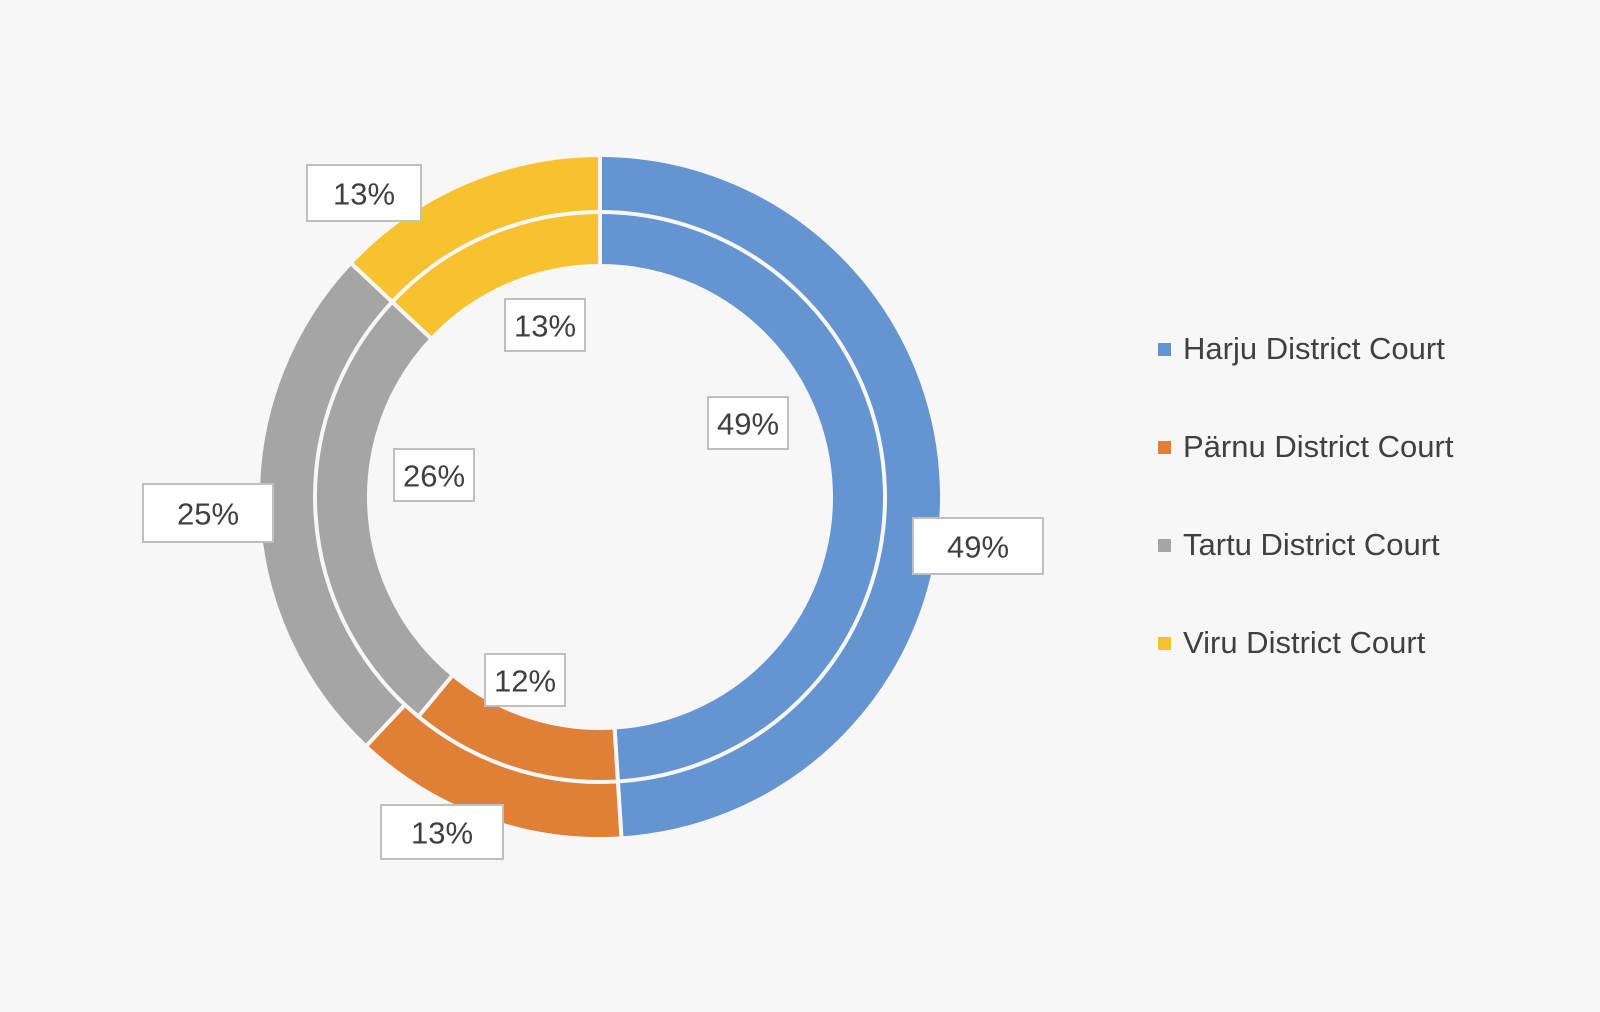 The height and width of the screenshot is (1012, 1600). I want to click on data-label-text: 25%, so click(208, 514).